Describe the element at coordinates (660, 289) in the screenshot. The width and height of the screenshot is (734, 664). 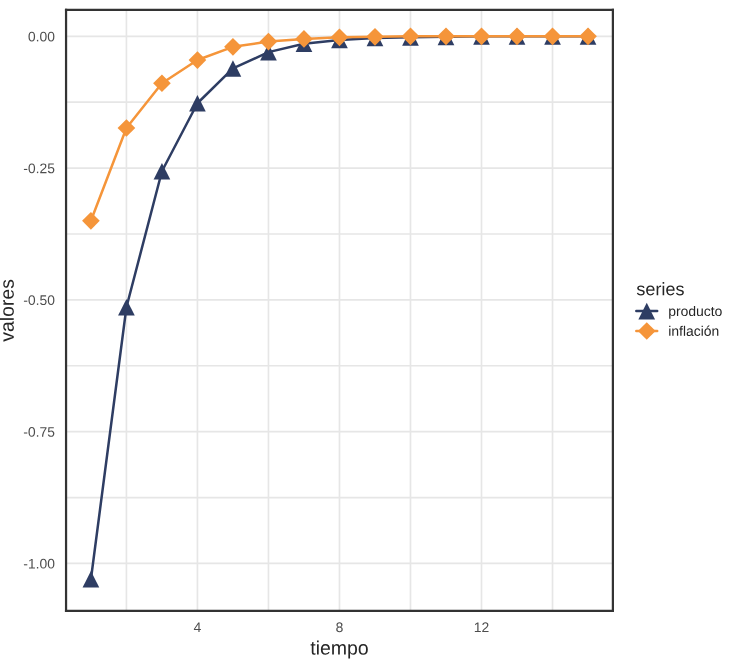
I see `legend-title: series` at that location.